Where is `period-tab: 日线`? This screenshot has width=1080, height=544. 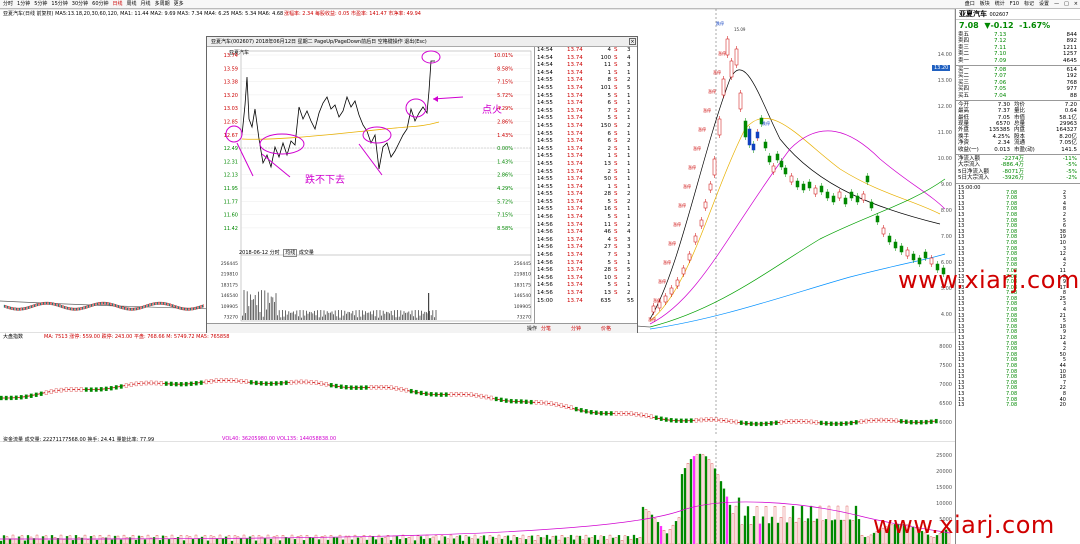 period-tab: 日线 is located at coordinates (117, 4).